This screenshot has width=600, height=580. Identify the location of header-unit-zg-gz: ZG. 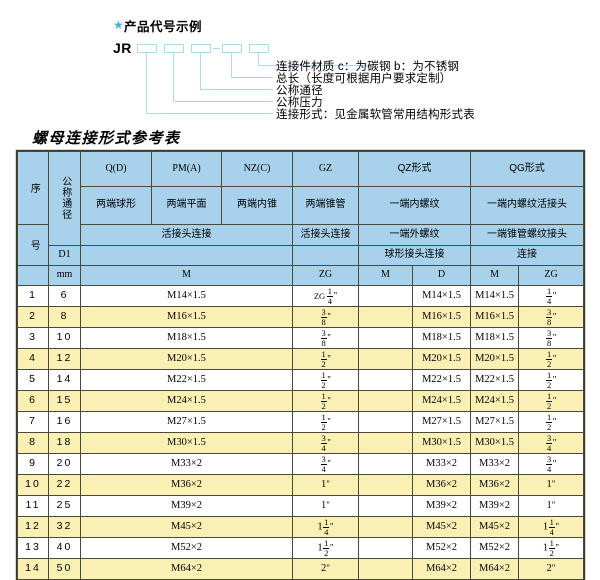
(325, 275).